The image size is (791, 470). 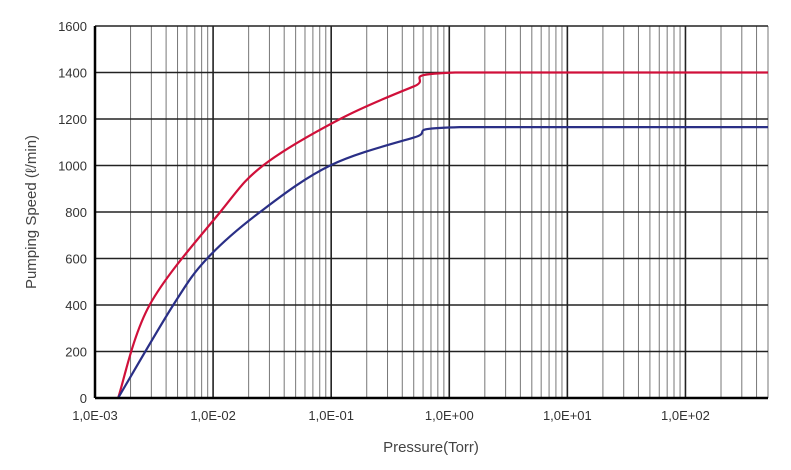 I want to click on y-tick-label: 0, so click(x=83, y=398).